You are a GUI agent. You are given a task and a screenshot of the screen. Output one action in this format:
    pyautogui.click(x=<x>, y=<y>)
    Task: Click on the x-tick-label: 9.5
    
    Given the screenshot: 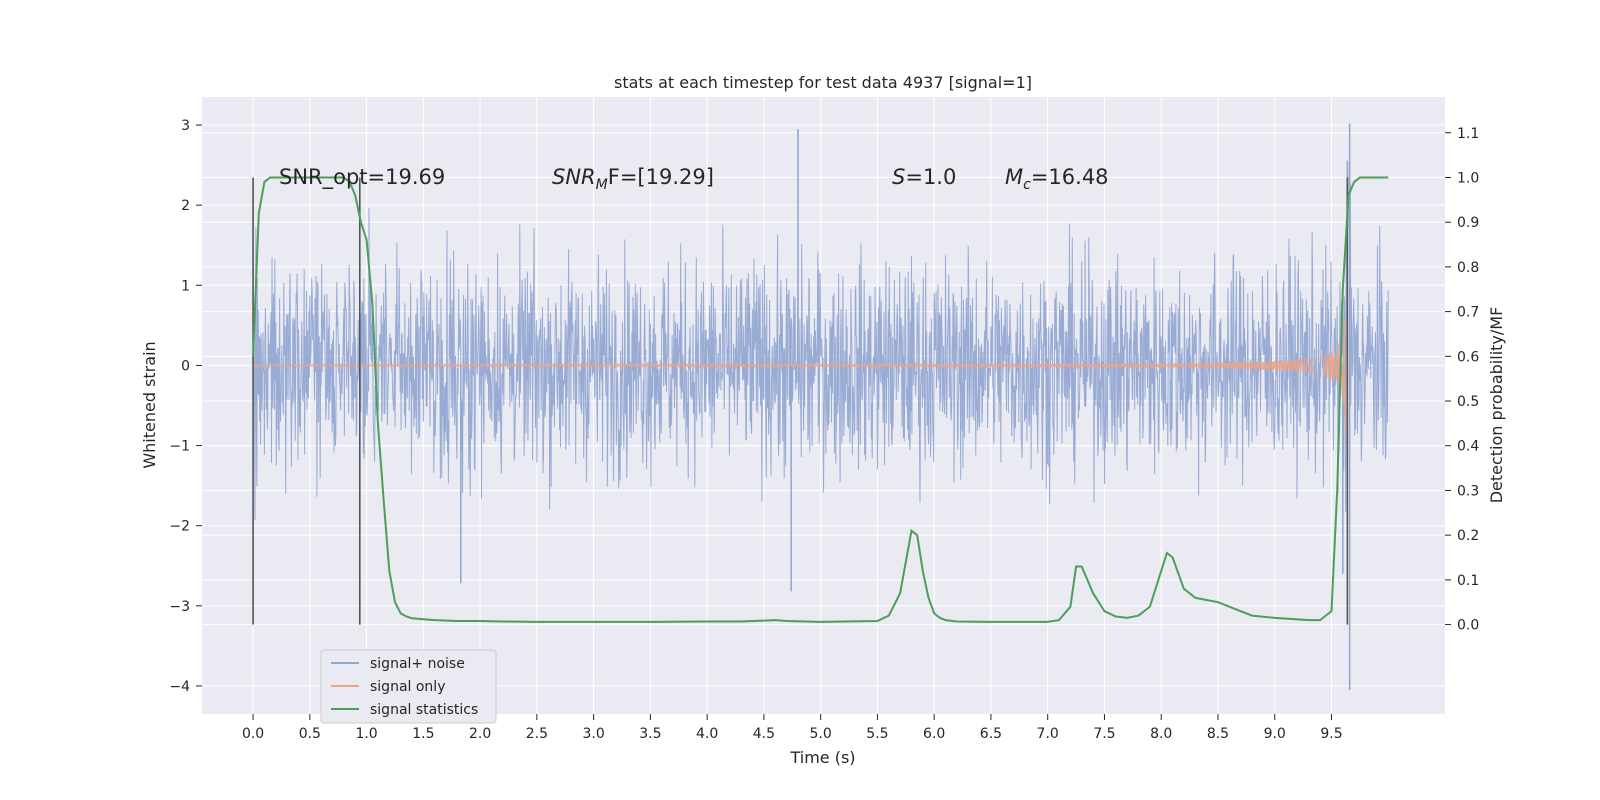 What is the action you would take?
    pyautogui.click(x=1331, y=734)
    